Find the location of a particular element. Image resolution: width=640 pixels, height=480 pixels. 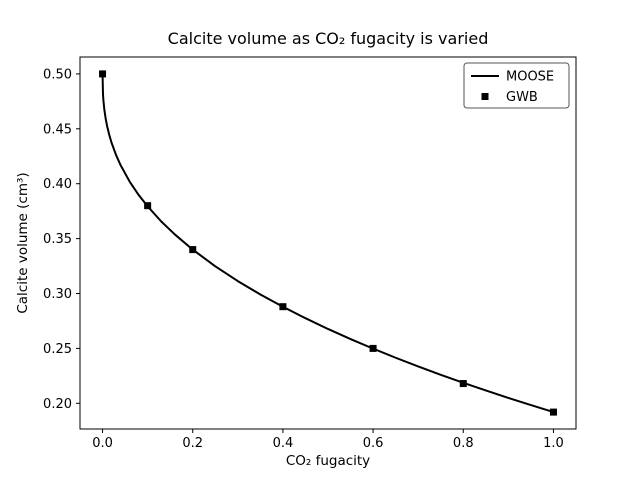

x-tick-label: 0.6 is located at coordinates (373, 443).